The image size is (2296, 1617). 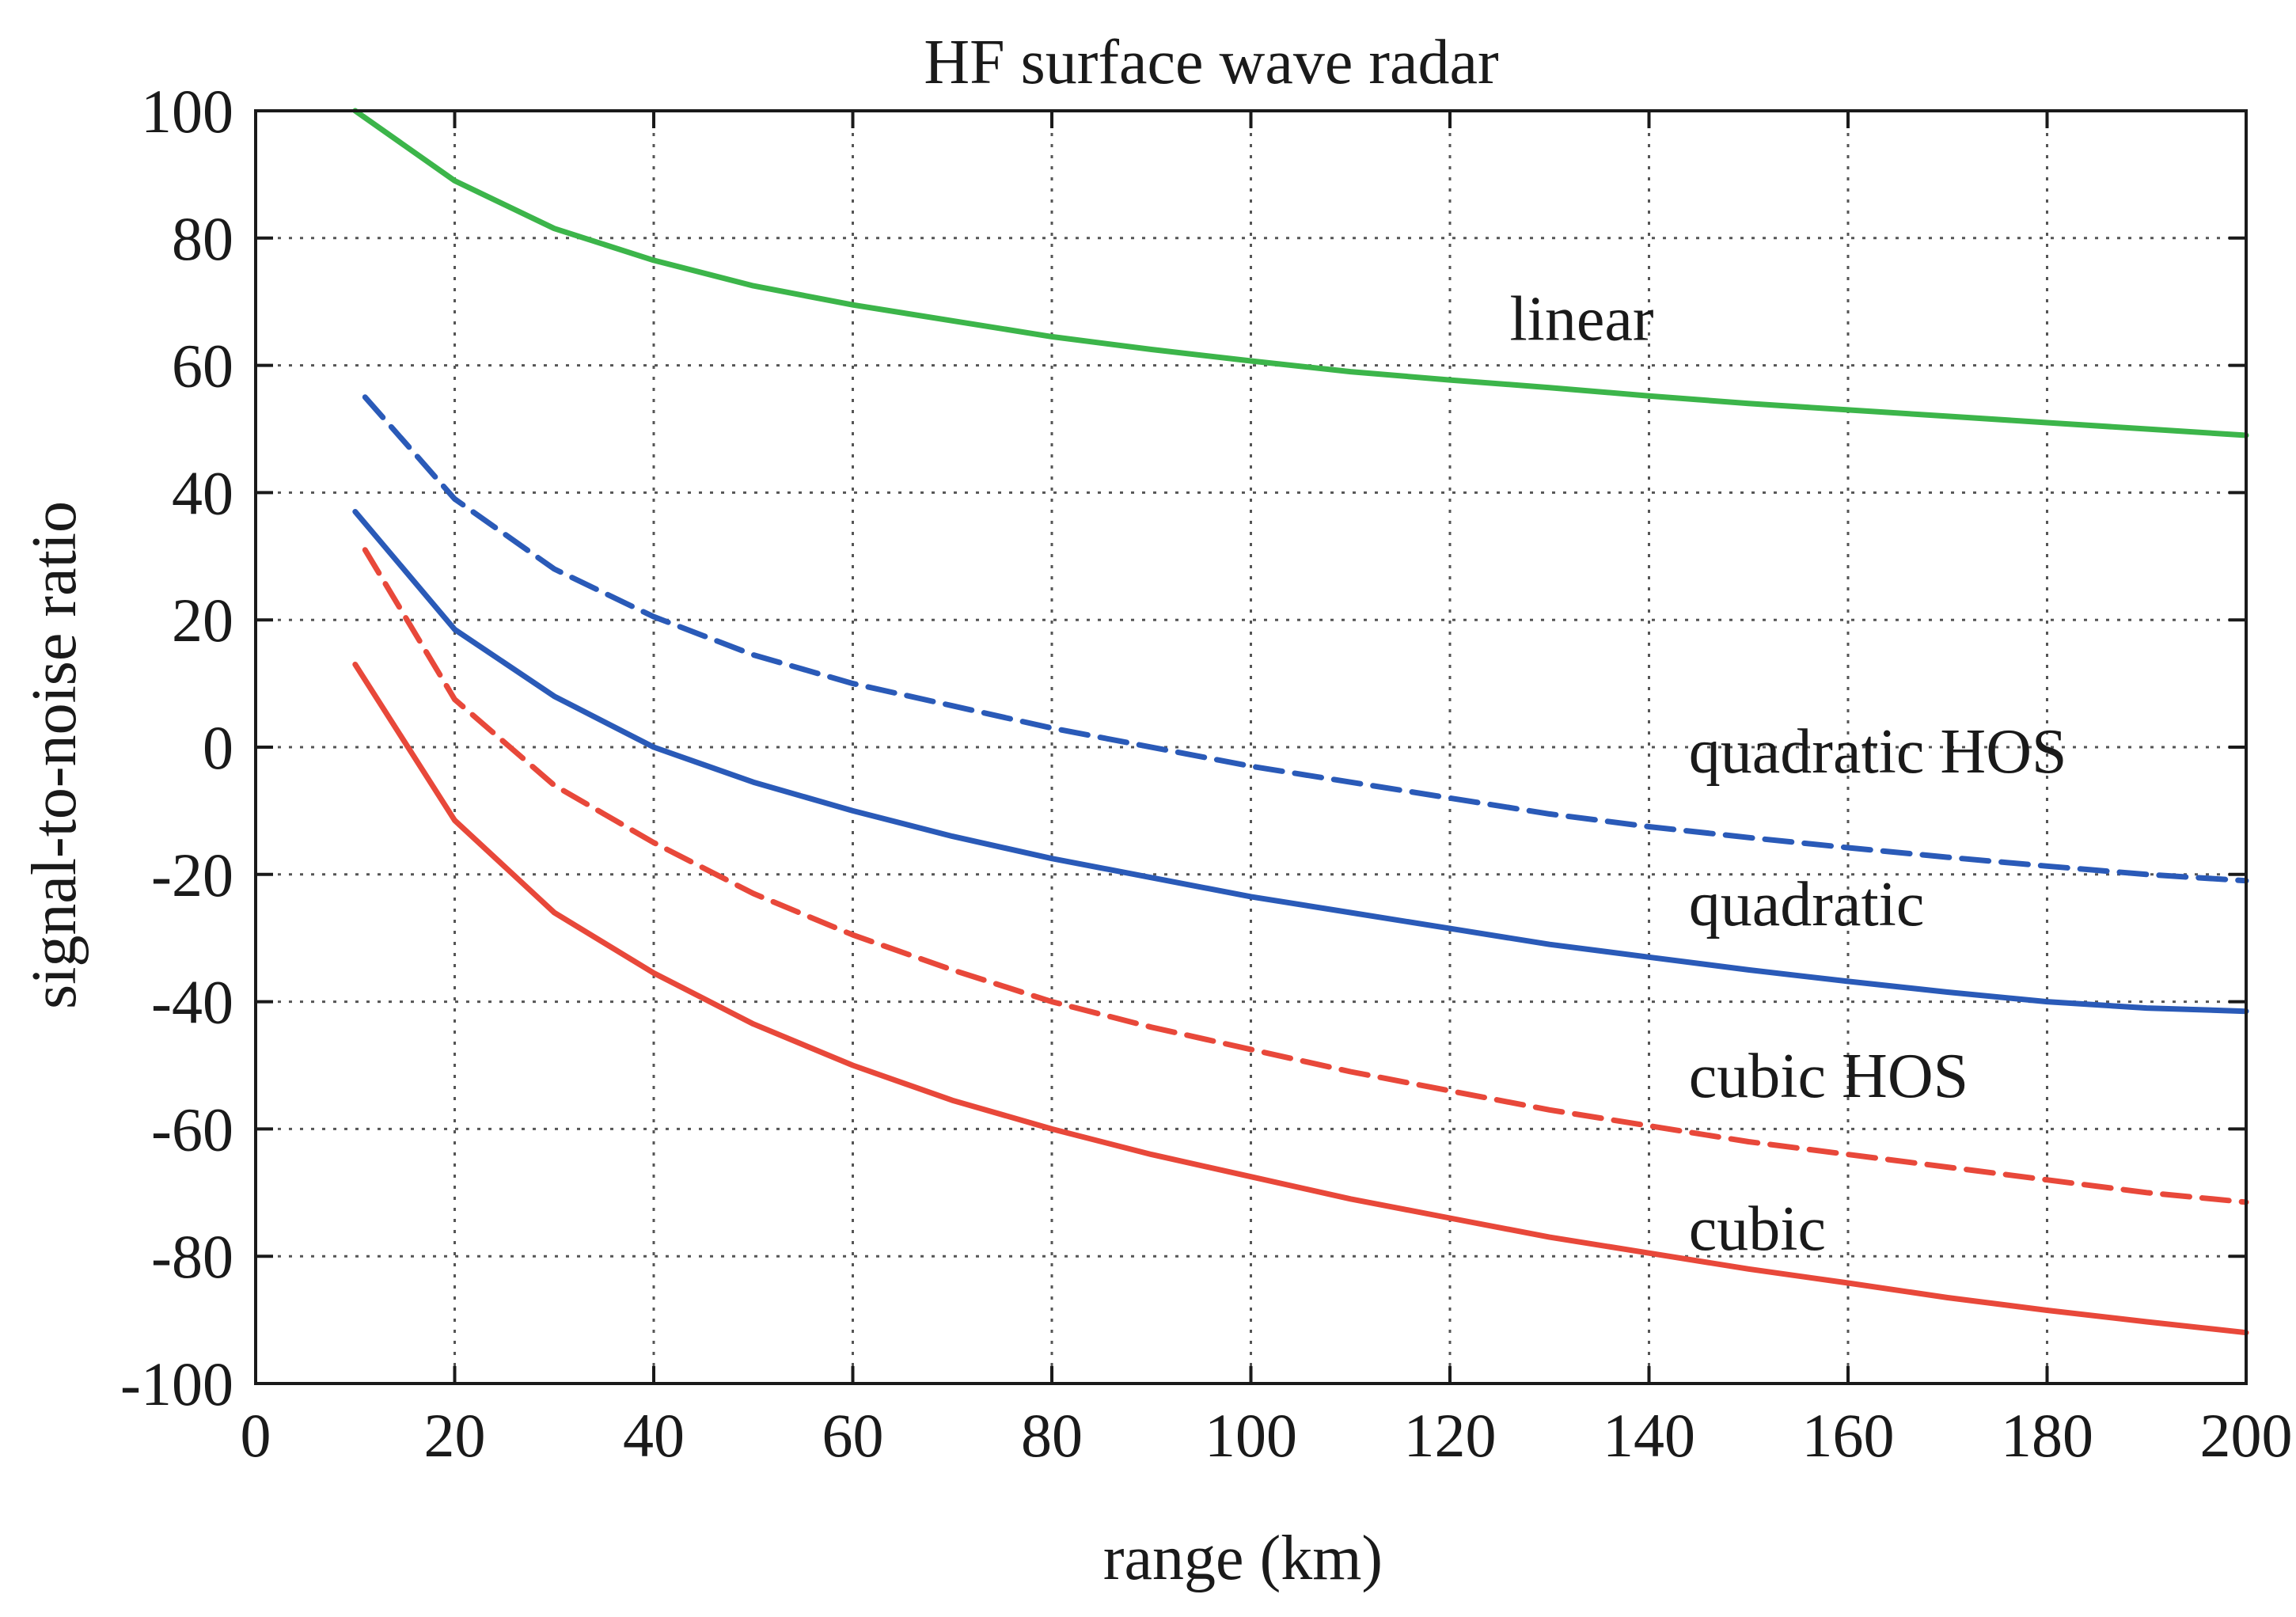 What do you see at coordinates (1878, 752) in the screenshot?
I see `series-label-quadratic-hos: quadratic HOS` at bounding box center [1878, 752].